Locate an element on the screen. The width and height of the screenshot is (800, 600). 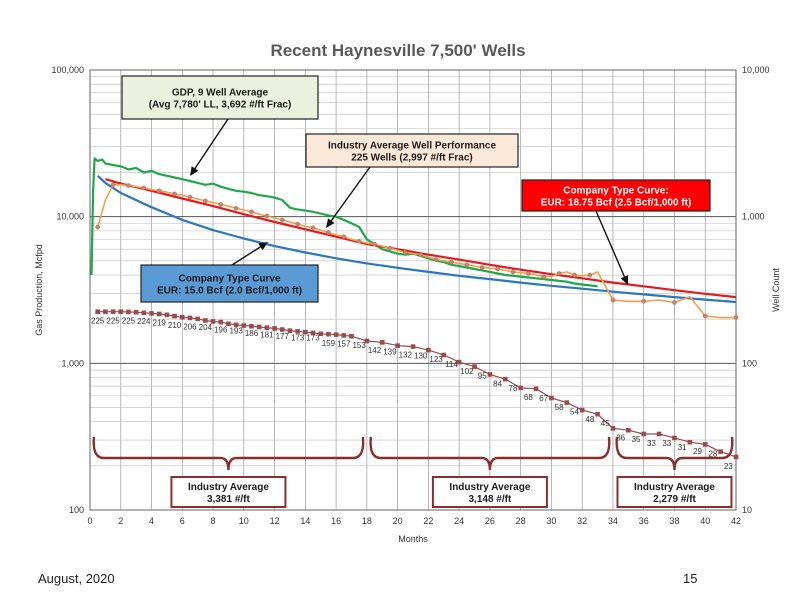
x-tick-label: 10 is located at coordinates (244, 521).